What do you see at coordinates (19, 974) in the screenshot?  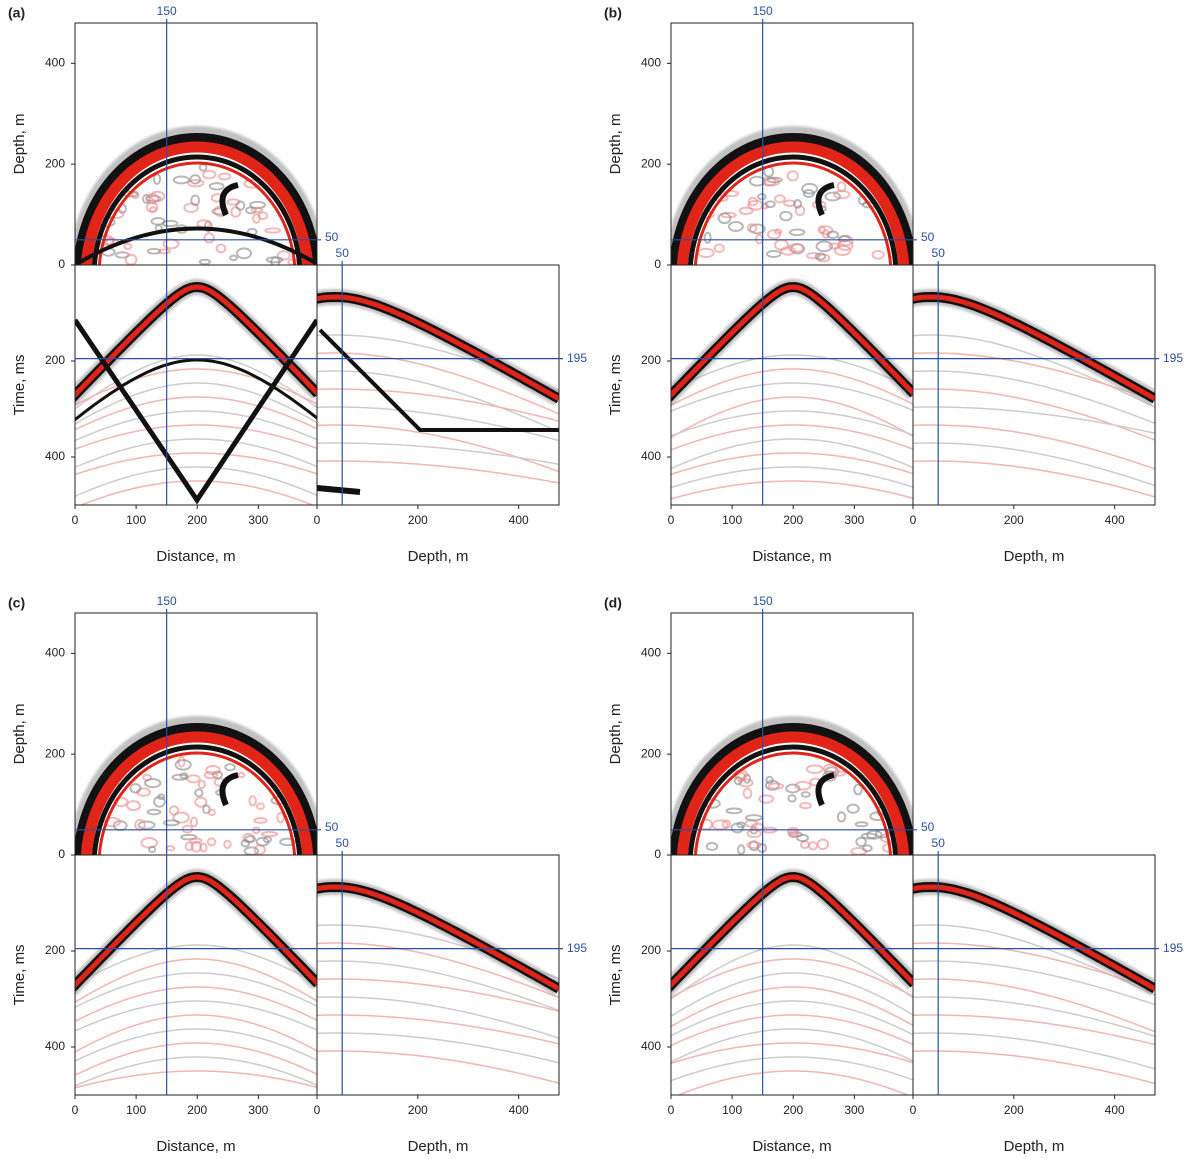 I see `y-axis-label: Time, ms` at bounding box center [19, 974].